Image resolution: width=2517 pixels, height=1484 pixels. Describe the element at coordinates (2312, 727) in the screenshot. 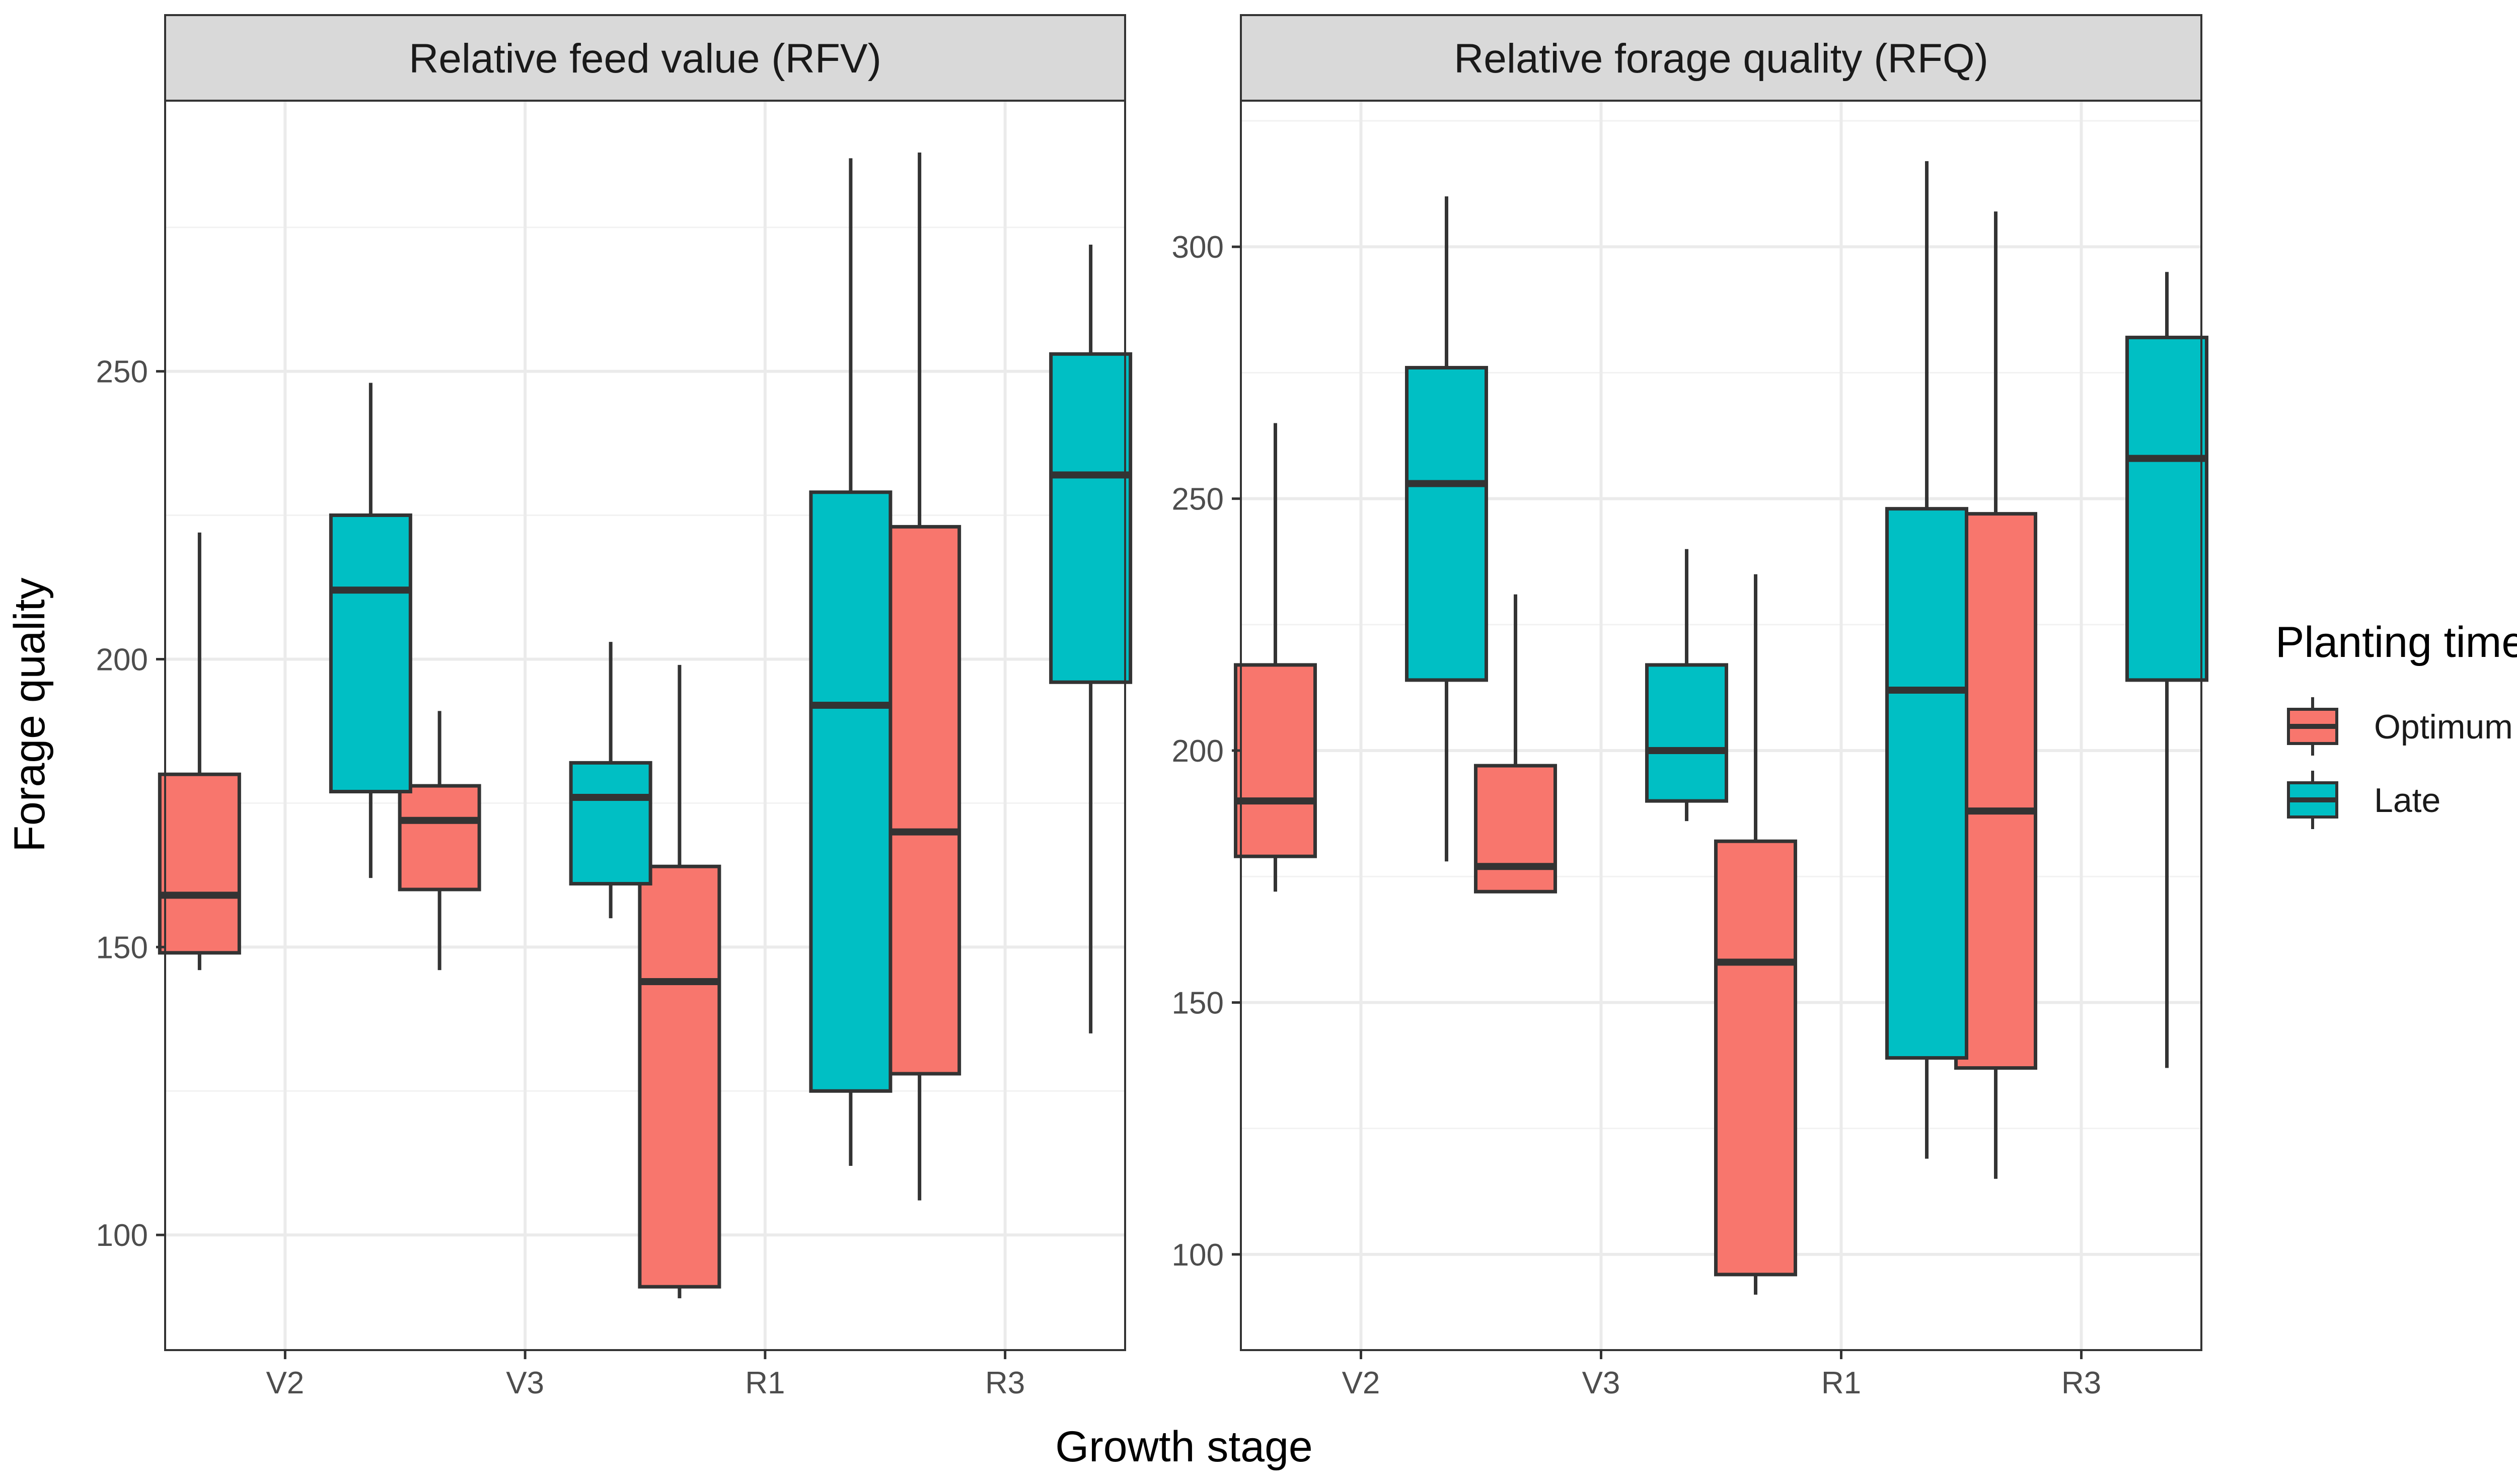

I see `legend-key-optimum` at that location.